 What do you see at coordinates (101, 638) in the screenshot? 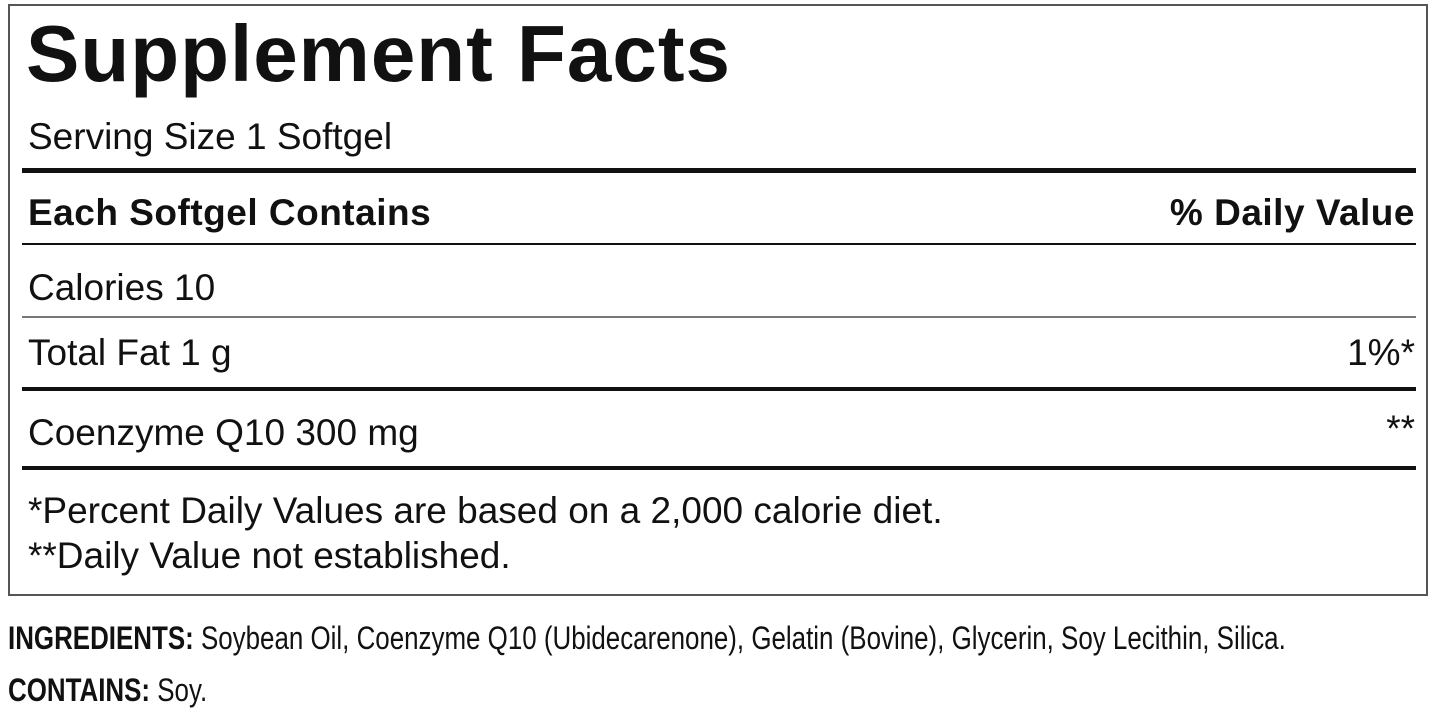
I see `ingredients-label: INGREDIENTS:` at bounding box center [101, 638].